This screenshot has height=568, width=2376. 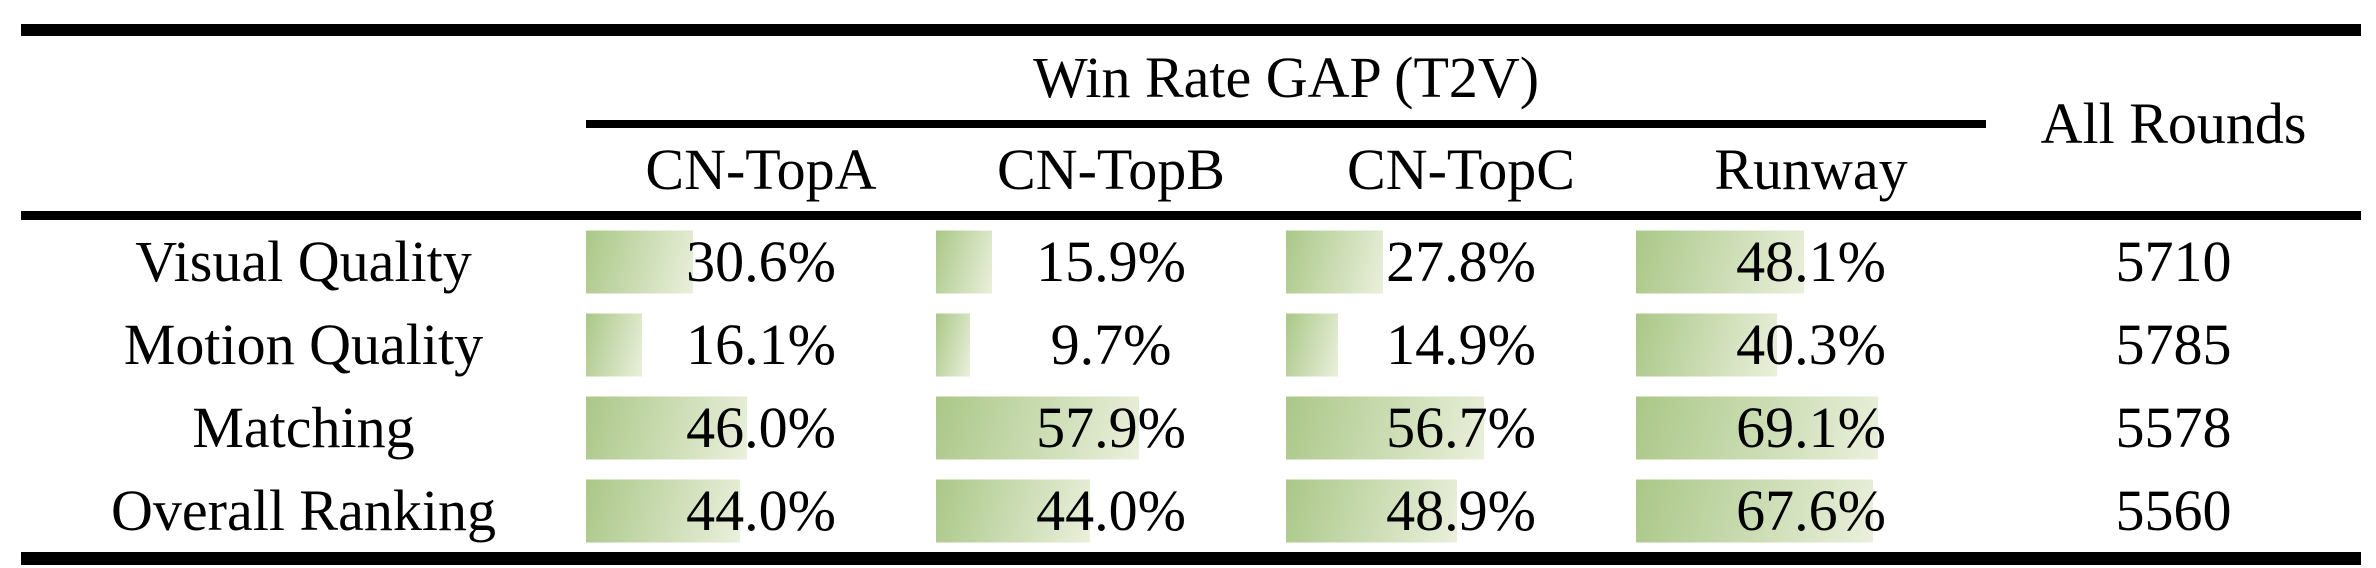 I want to click on win-rate-value: 48.1%, so click(x=1811, y=261).